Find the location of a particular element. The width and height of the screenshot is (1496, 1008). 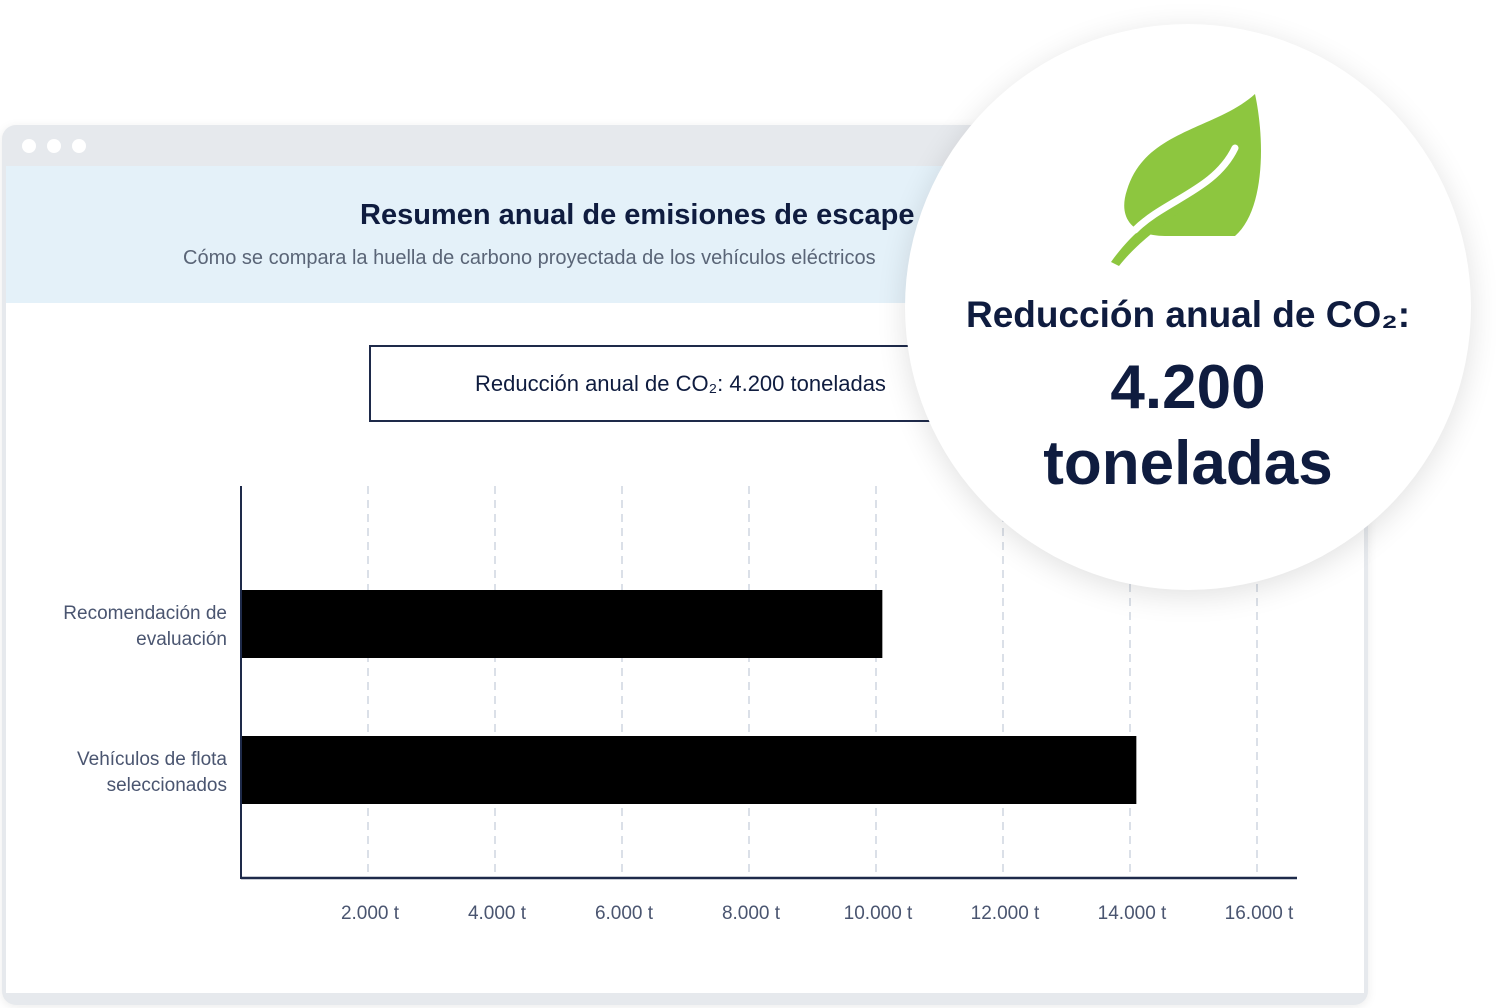

window-controls is located at coordinates (54, 146).